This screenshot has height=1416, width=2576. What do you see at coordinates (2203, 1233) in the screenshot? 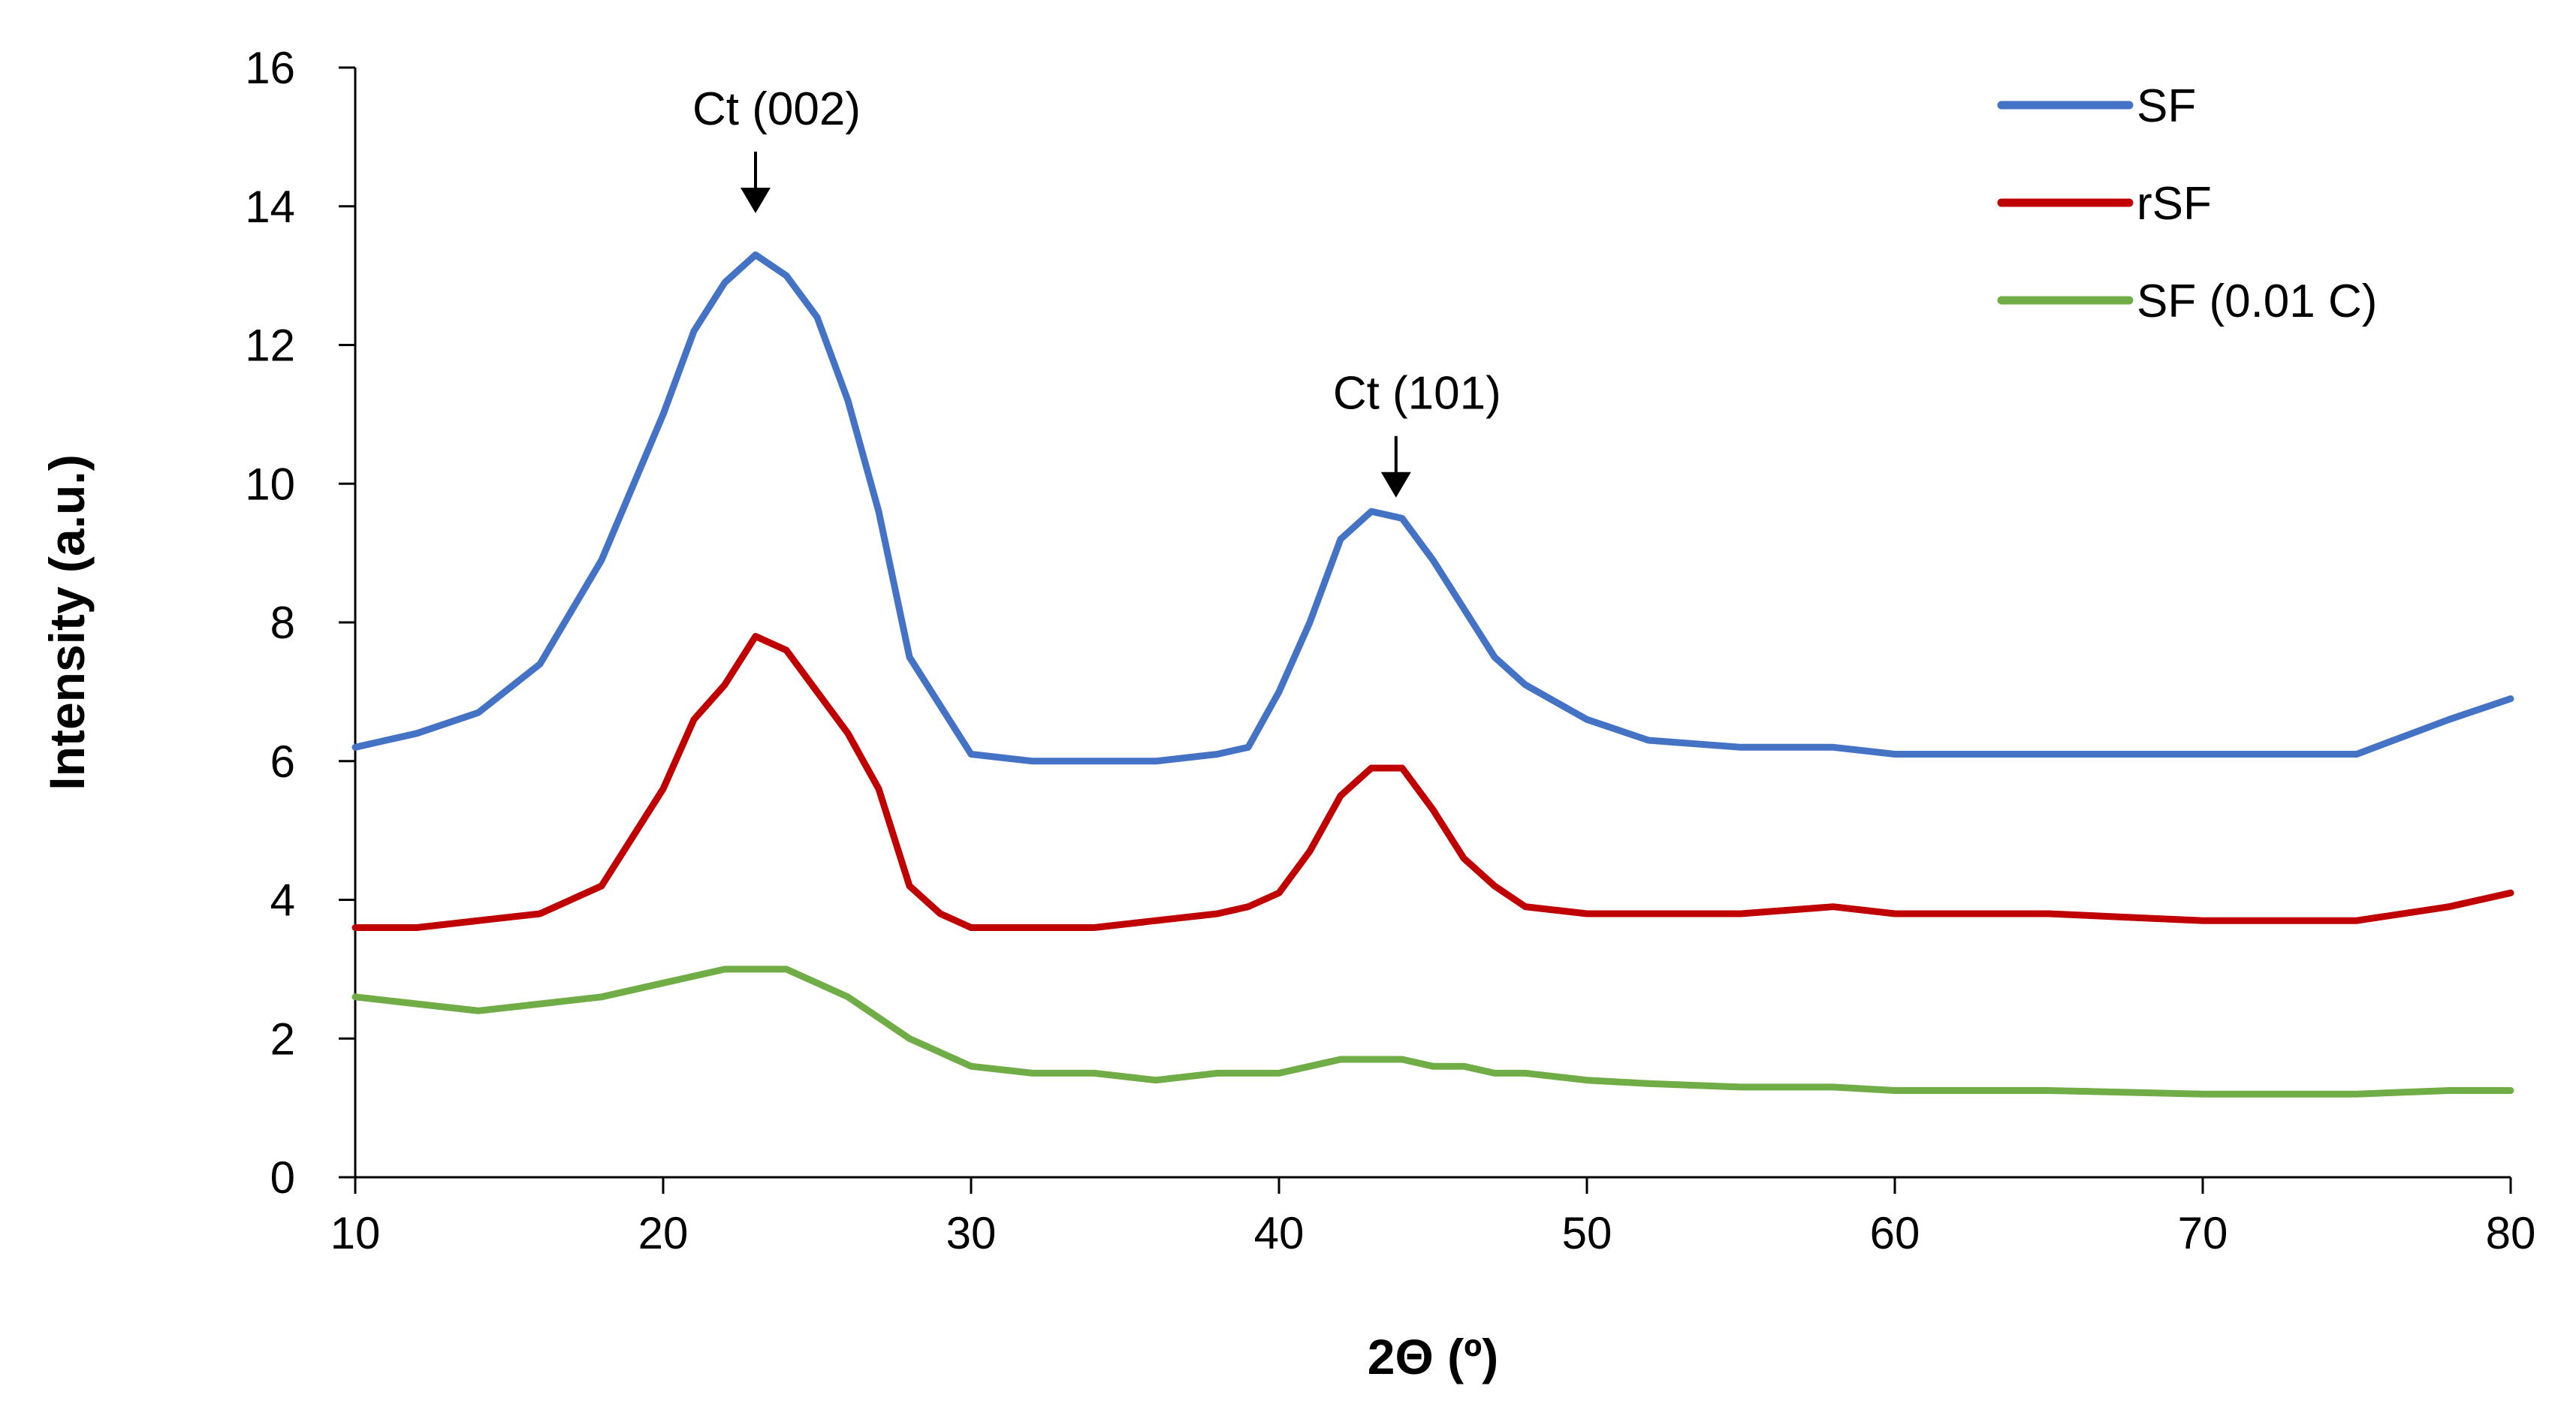
I see `x-tick-label: 70` at bounding box center [2203, 1233].